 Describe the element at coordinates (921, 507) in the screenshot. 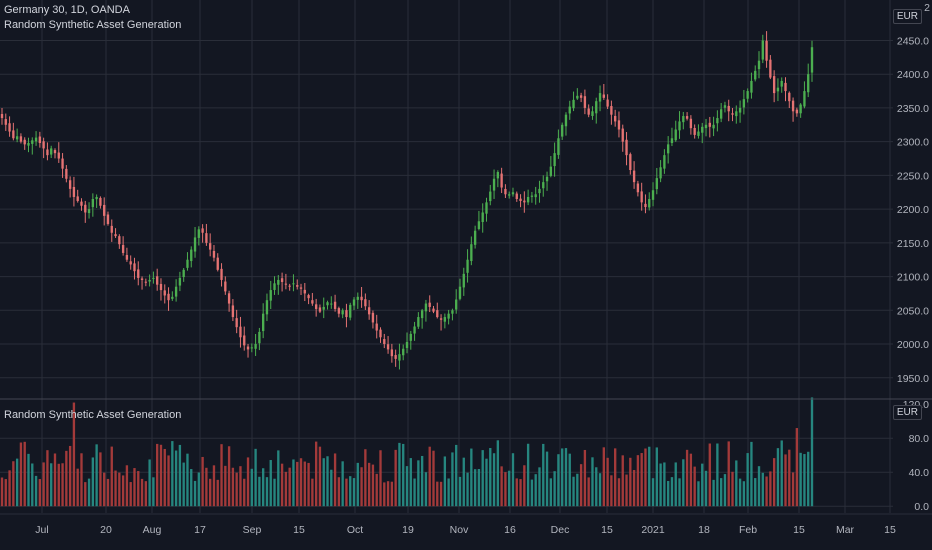

I see `volume-tick-label: 0.0` at that location.